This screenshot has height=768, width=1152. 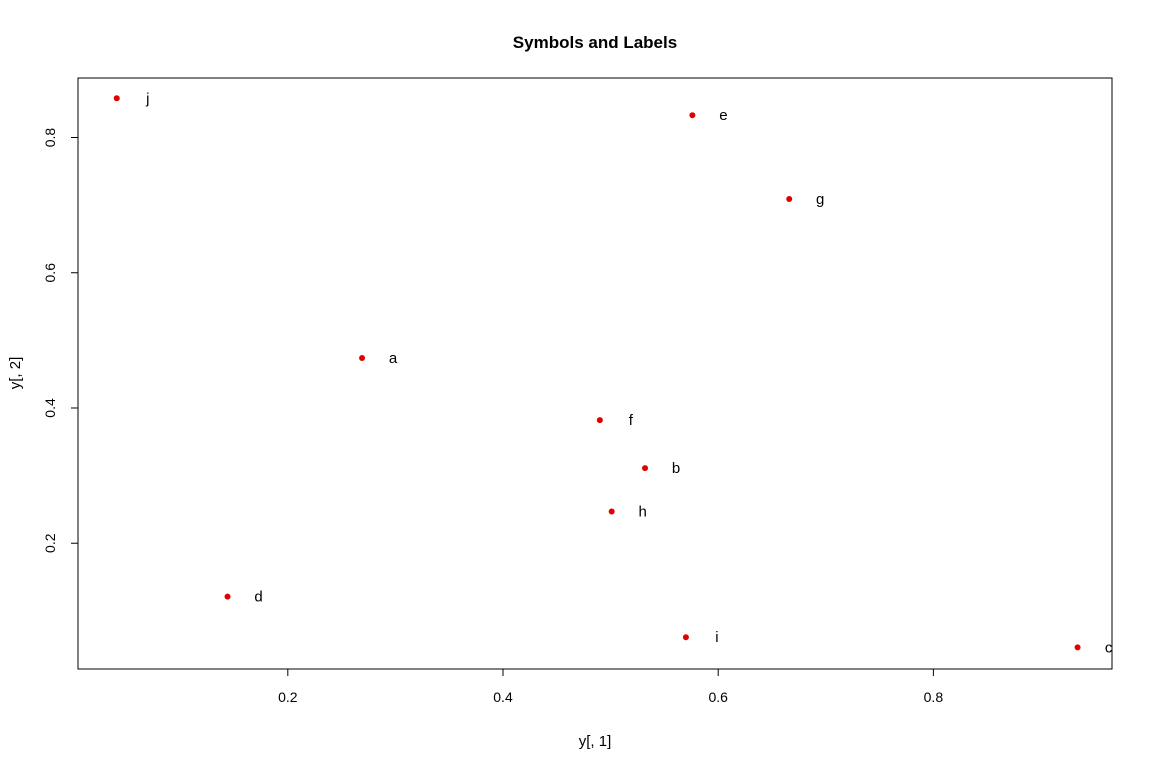 What do you see at coordinates (676, 468) in the screenshot?
I see `point-label-b: b` at bounding box center [676, 468].